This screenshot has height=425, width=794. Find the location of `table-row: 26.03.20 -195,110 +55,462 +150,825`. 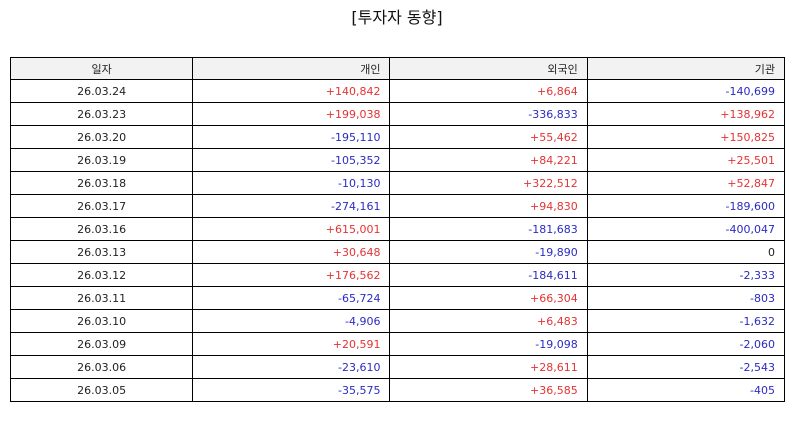

table-row: 26.03.20 -195,110 +55,462 +150,825 is located at coordinates (397, 137).